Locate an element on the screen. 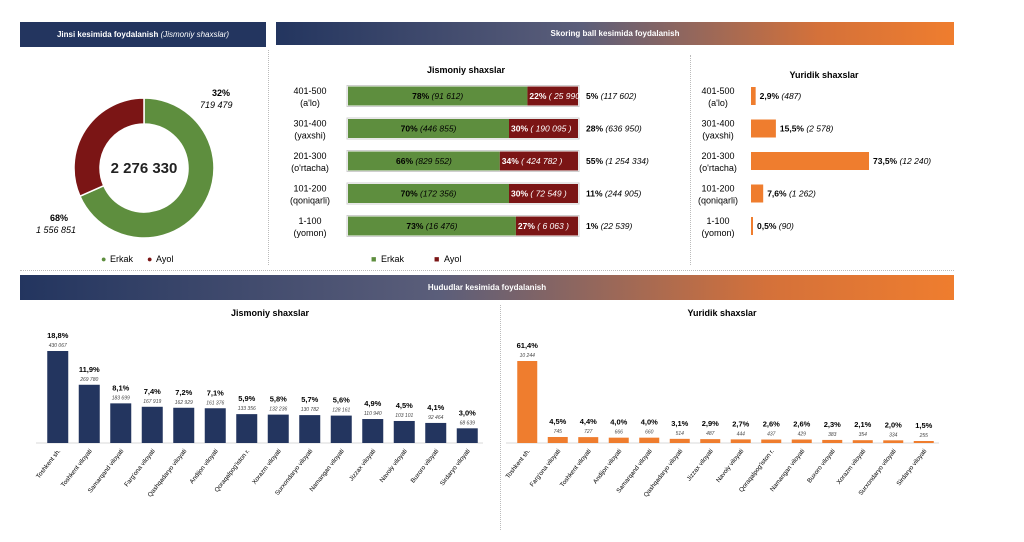 Image resolution: width=1024 pixels, height=542 pixels. region-ind-category-label: Samarqand viloyati is located at coordinates (106, 471).